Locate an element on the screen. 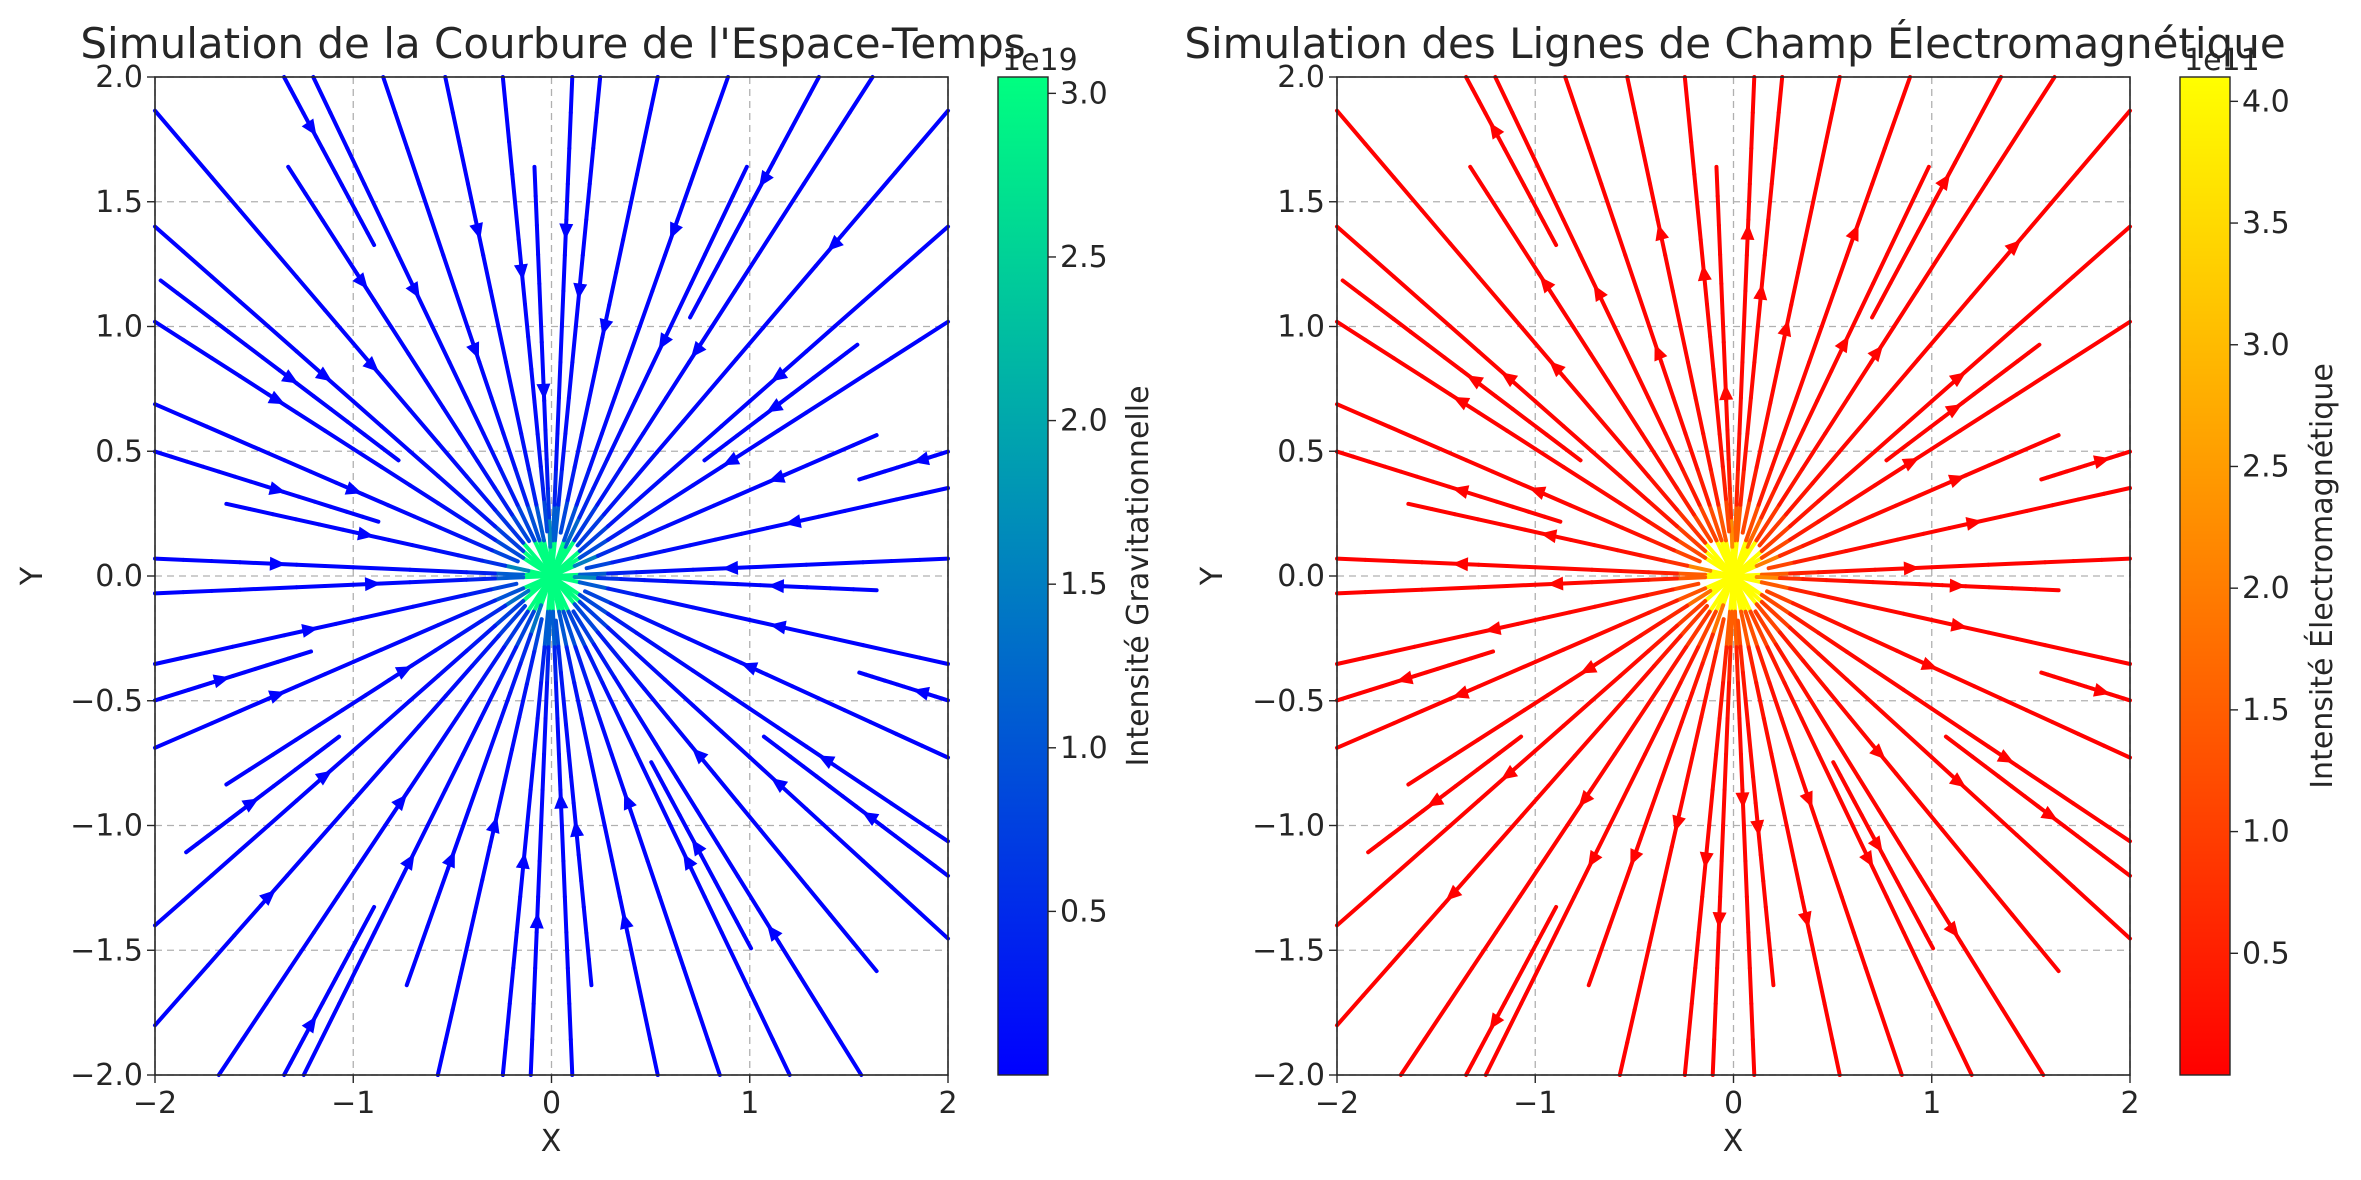 The width and height of the screenshot is (2361, 1180). x-tick-label: −2 is located at coordinates (155, 1103).